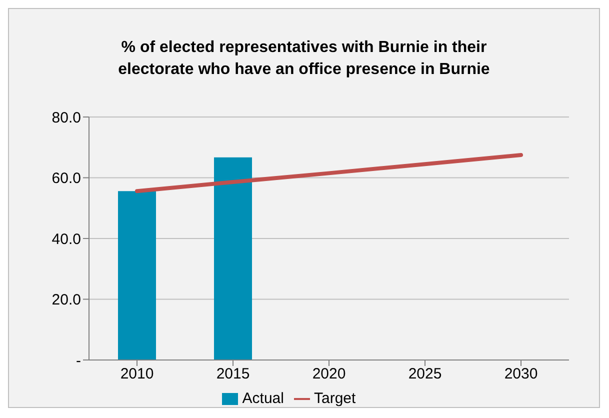 Image resolution: width=609 pixels, height=418 pixels. I want to click on y-tick-label: 60.0, so click(66, 179).